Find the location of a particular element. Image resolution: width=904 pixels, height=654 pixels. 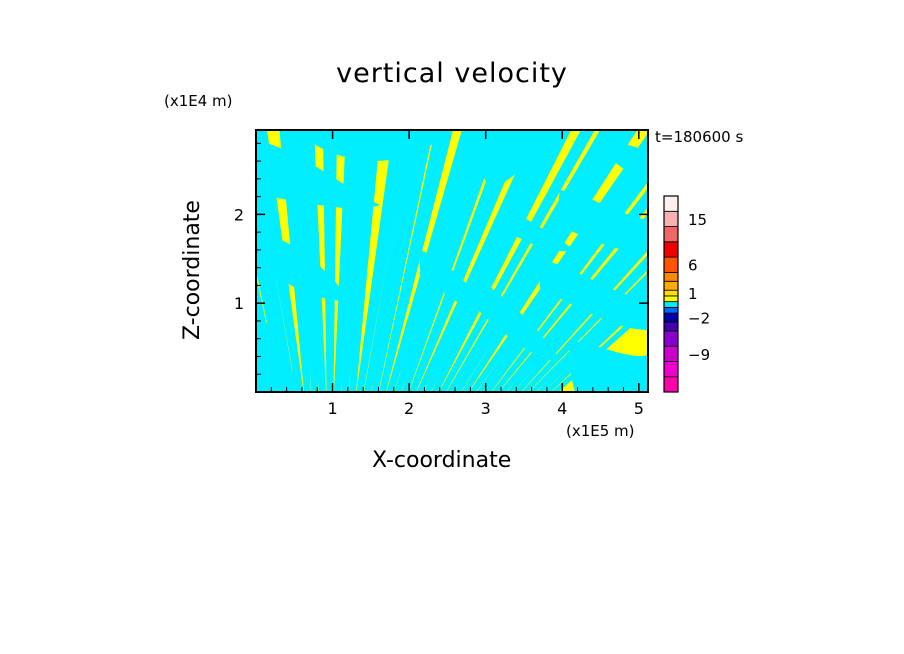

x-tick-label: 1 is located at coordinates (332, 408).